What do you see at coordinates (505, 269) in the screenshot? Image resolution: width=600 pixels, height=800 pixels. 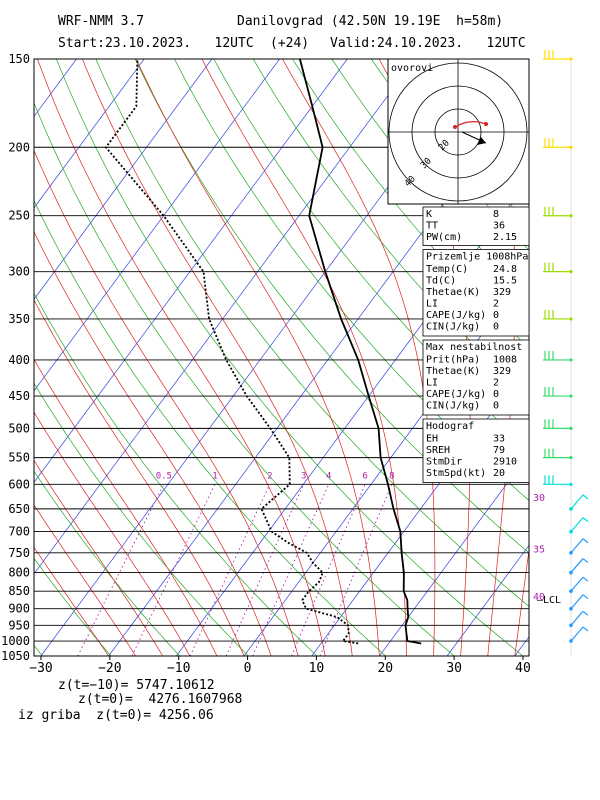 I see `panel-value: 24.8` at bounding box center [505, 269].